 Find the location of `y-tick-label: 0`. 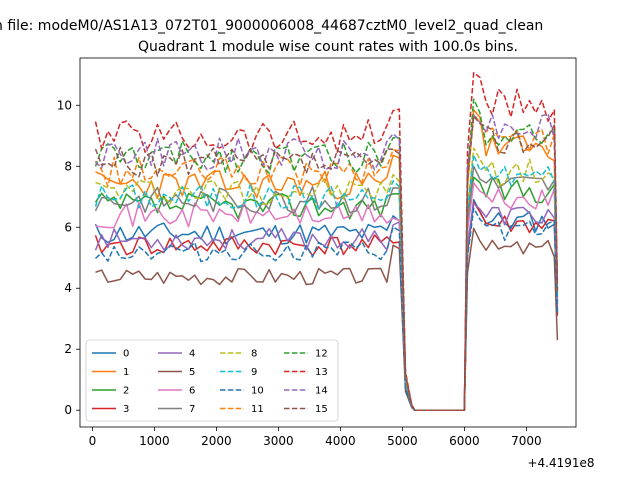

y-tick-label: 0 is located at coordinates (68, 410).